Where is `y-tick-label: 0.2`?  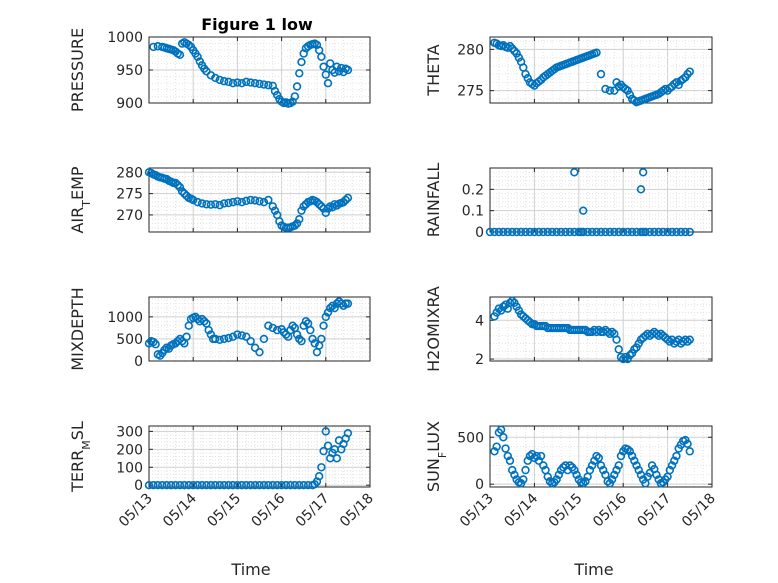
y-tick-label: 0.2 is located at coordinates (473, 190).